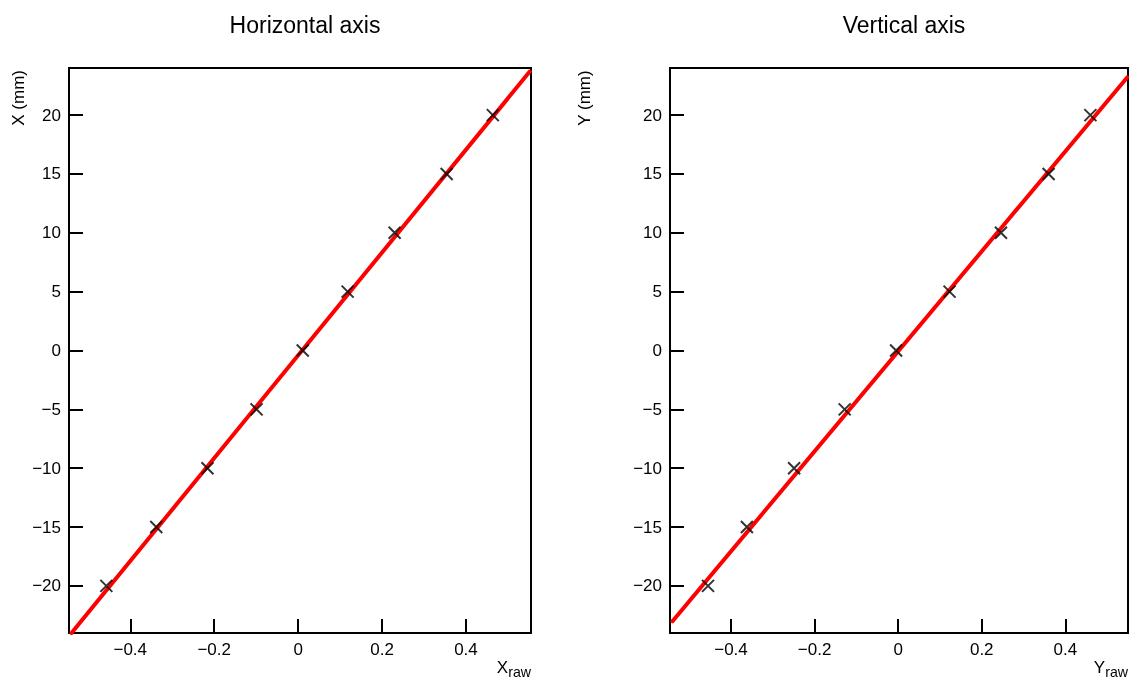  What do you see at coordinates (513, 669) in the screenshot?
I see `x-axis-title: X$_{raw}$` at bounding box center [513, 669].